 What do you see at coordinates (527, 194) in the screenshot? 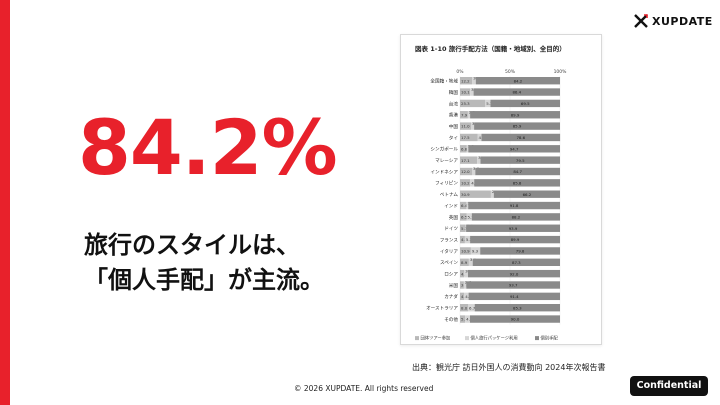
I see `data-label: 66.2` at bounding box center [527, 194].